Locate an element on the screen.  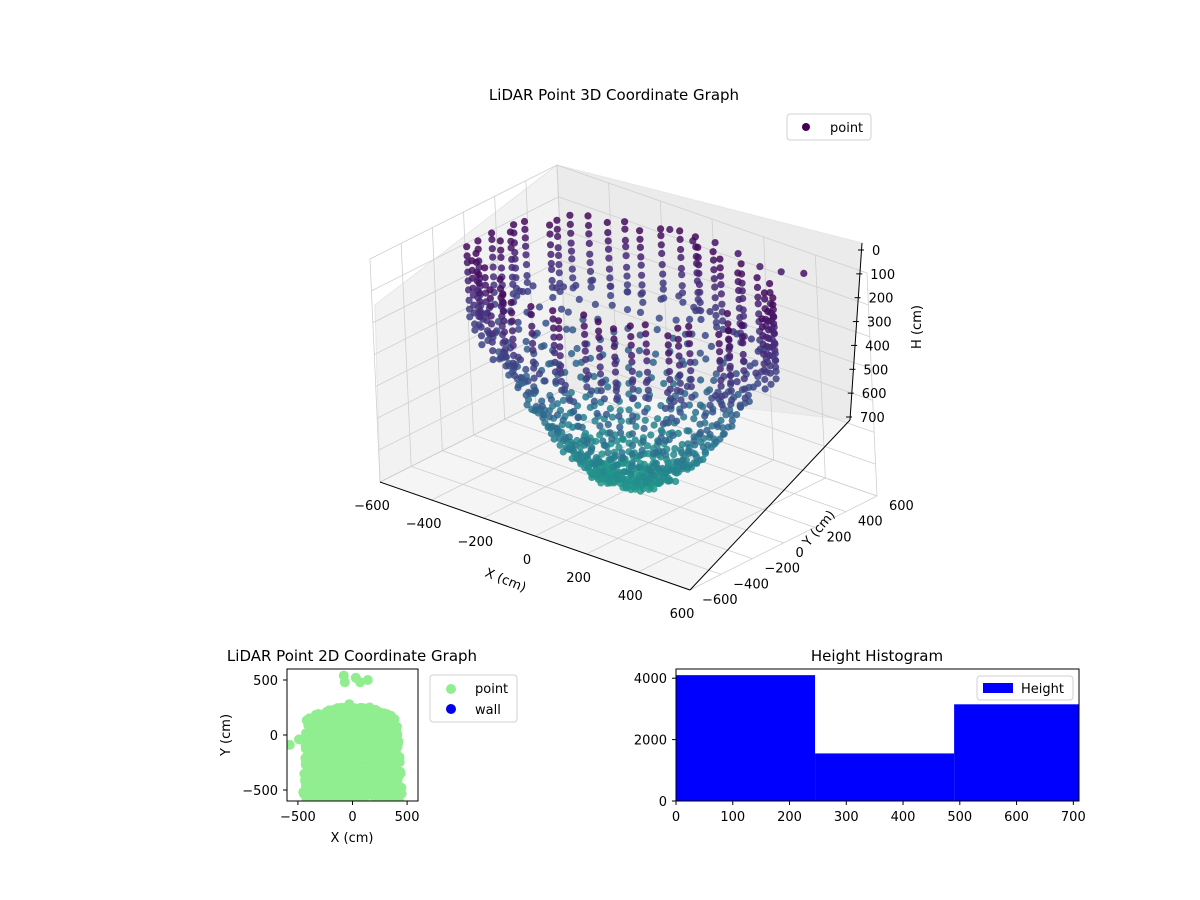
legend-2d: point wall is located at coordinates (473, 698).